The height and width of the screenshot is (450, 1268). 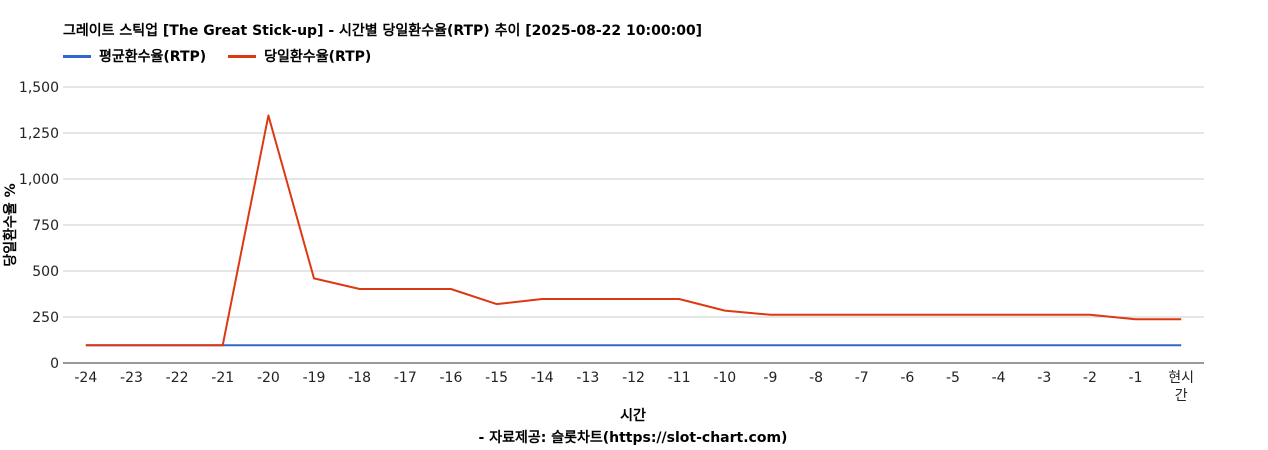 I want to click on x-tick-label: -13, so click(x=587, y=378).